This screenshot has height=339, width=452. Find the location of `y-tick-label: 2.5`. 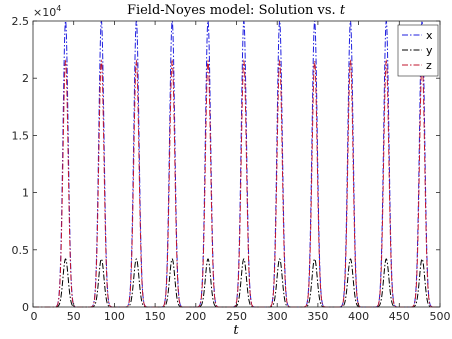

y-tick-label: 2.5 is located at coordinates (21, 21).